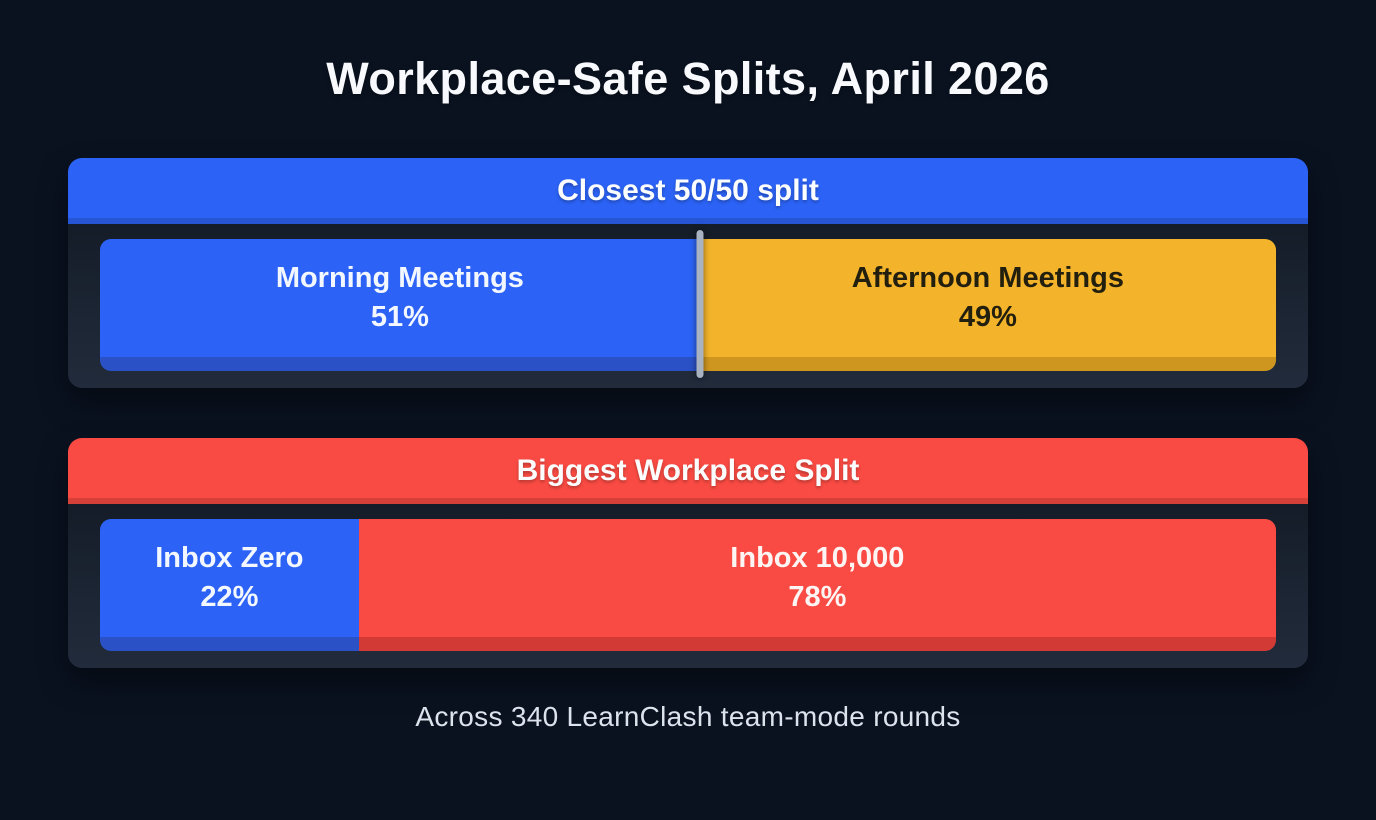 The height and width of the screenshot is (820, 1376). I want to click on split-divider, so click(700, 304).